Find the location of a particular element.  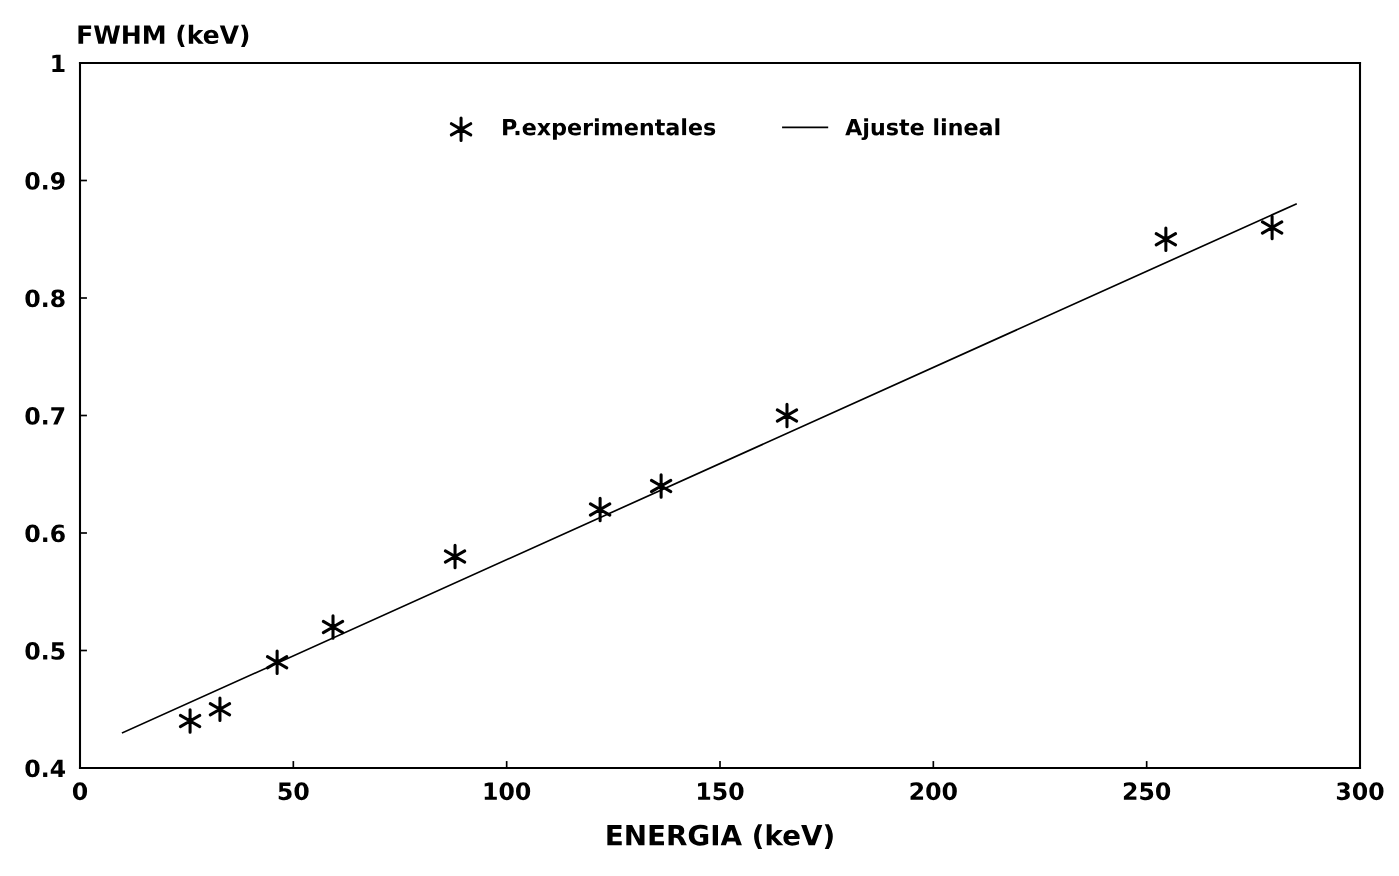

x-tick-label: 250 is located at coordinates (1147, 791).